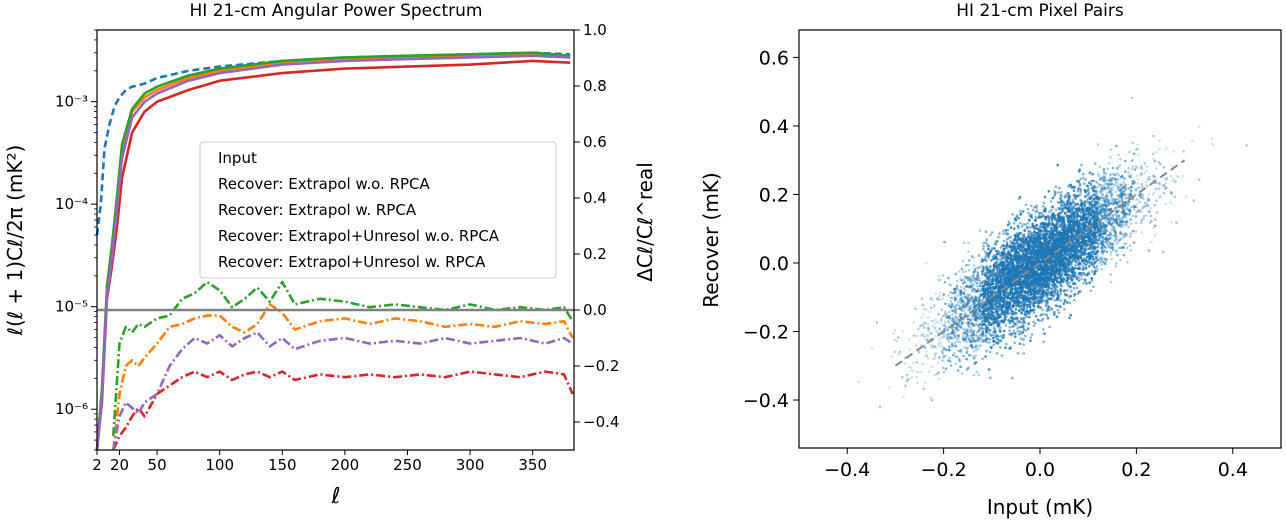  Describe the element at coordinates (601, 366) in the screenshot. I see `right-y-tick-label: −0.2` at that location.